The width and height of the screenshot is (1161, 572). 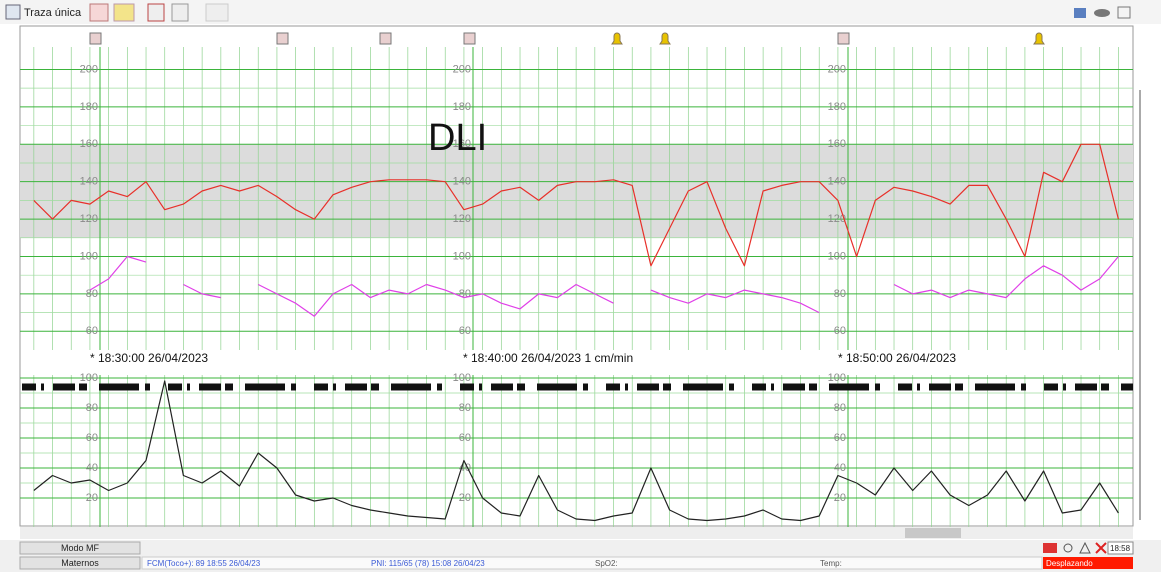 I want to click on maternal-label: Maternos, so click(x=80, y=563).